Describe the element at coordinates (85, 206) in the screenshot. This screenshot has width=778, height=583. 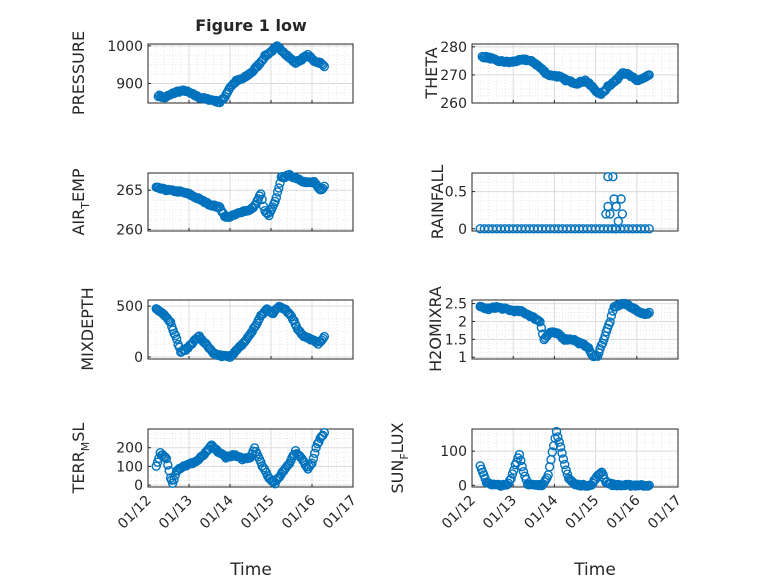
I see `ylabel-air-temp-sub: T` at that location.